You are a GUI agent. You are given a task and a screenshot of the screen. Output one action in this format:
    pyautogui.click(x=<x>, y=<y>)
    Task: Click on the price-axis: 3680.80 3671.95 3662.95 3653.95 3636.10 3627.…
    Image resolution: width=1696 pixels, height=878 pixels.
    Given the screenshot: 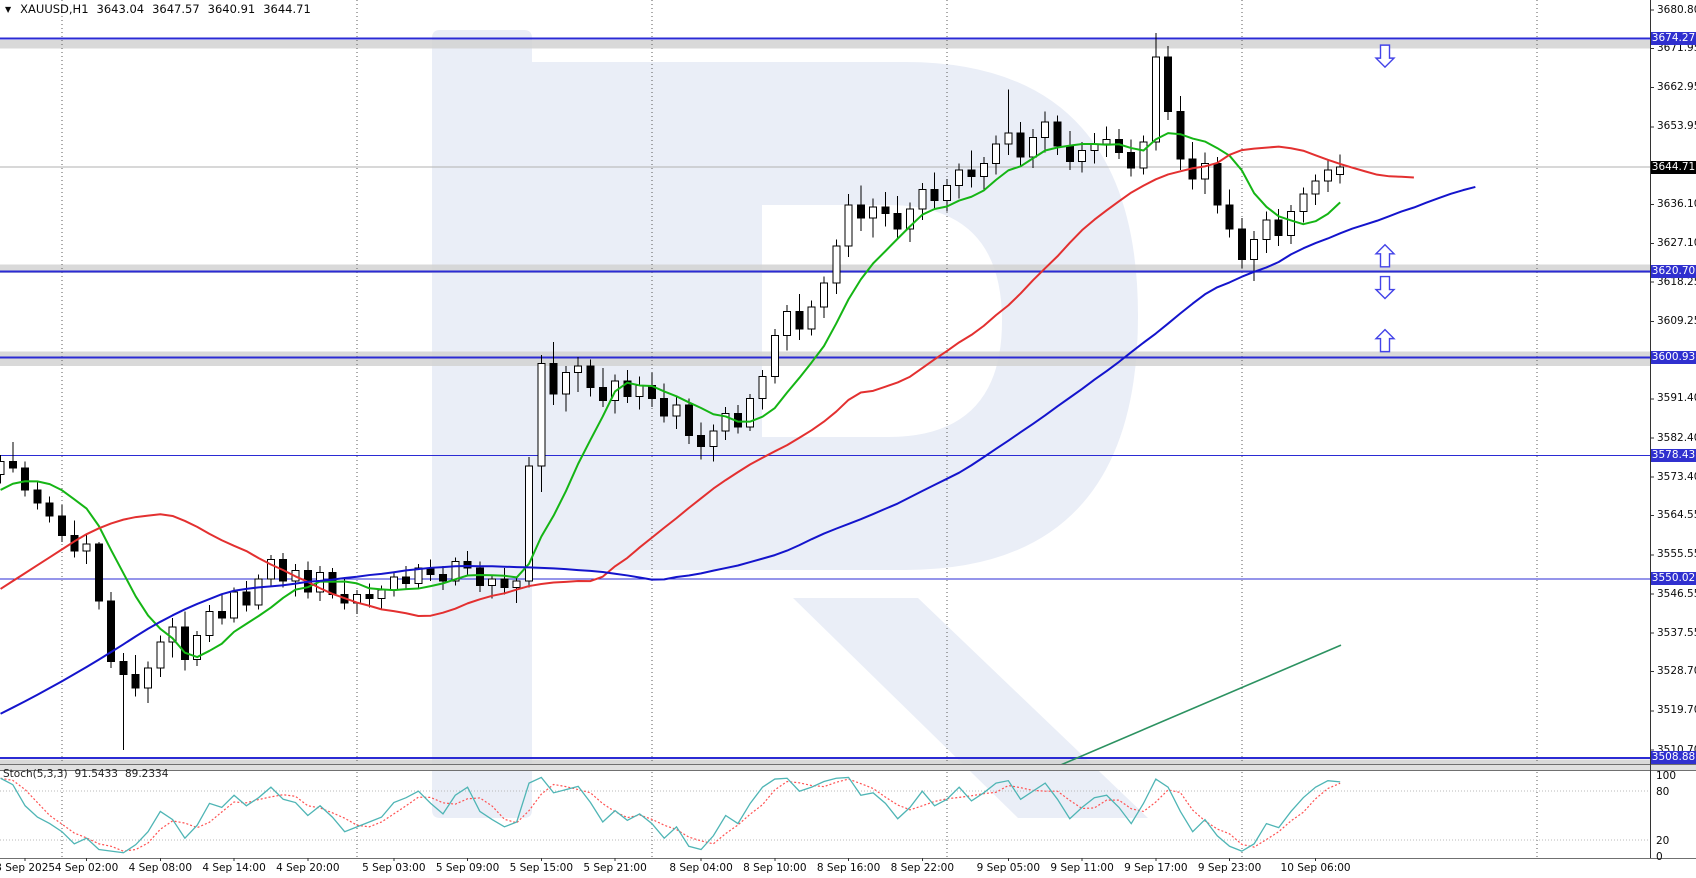 What is the action you would take?
    pyautogui.click(x=1673, y=439)
    